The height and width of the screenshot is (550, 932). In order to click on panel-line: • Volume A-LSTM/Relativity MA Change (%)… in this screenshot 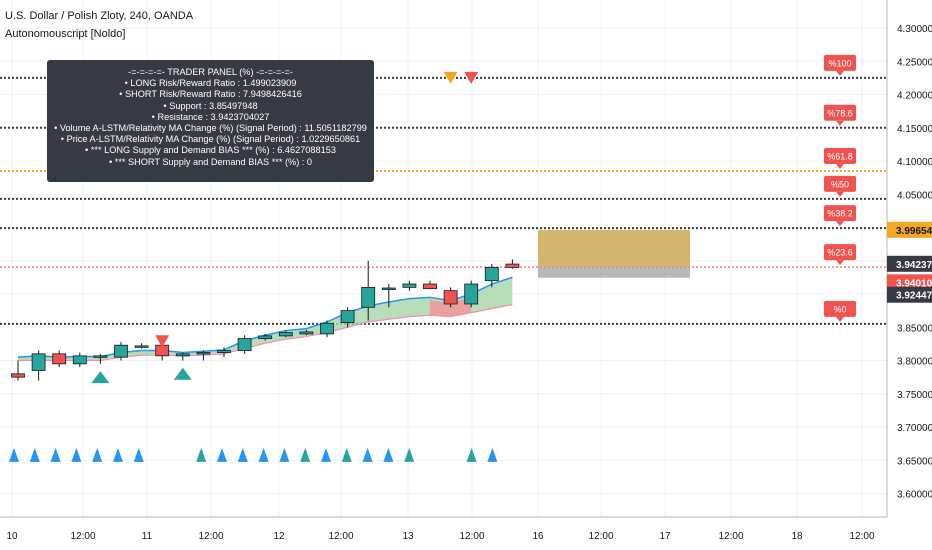, I will do `click(210, 128)`.